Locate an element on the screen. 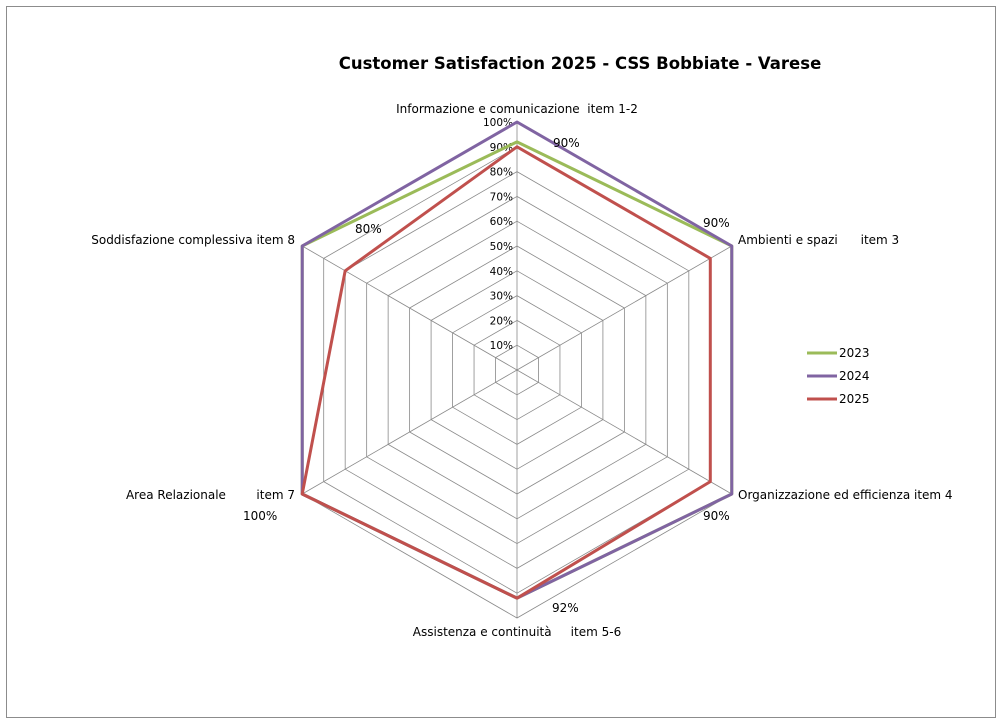  radial-tick-label: 10% is located at coordinates (501, 346).